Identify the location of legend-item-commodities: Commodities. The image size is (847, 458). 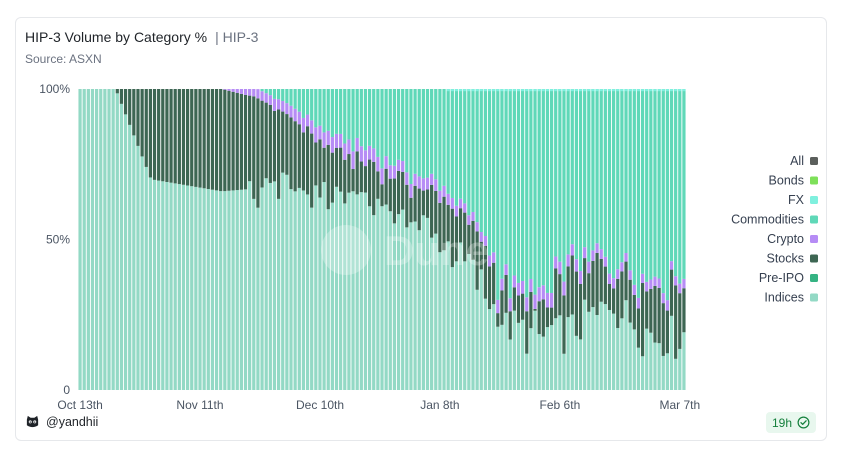
(774, 220).